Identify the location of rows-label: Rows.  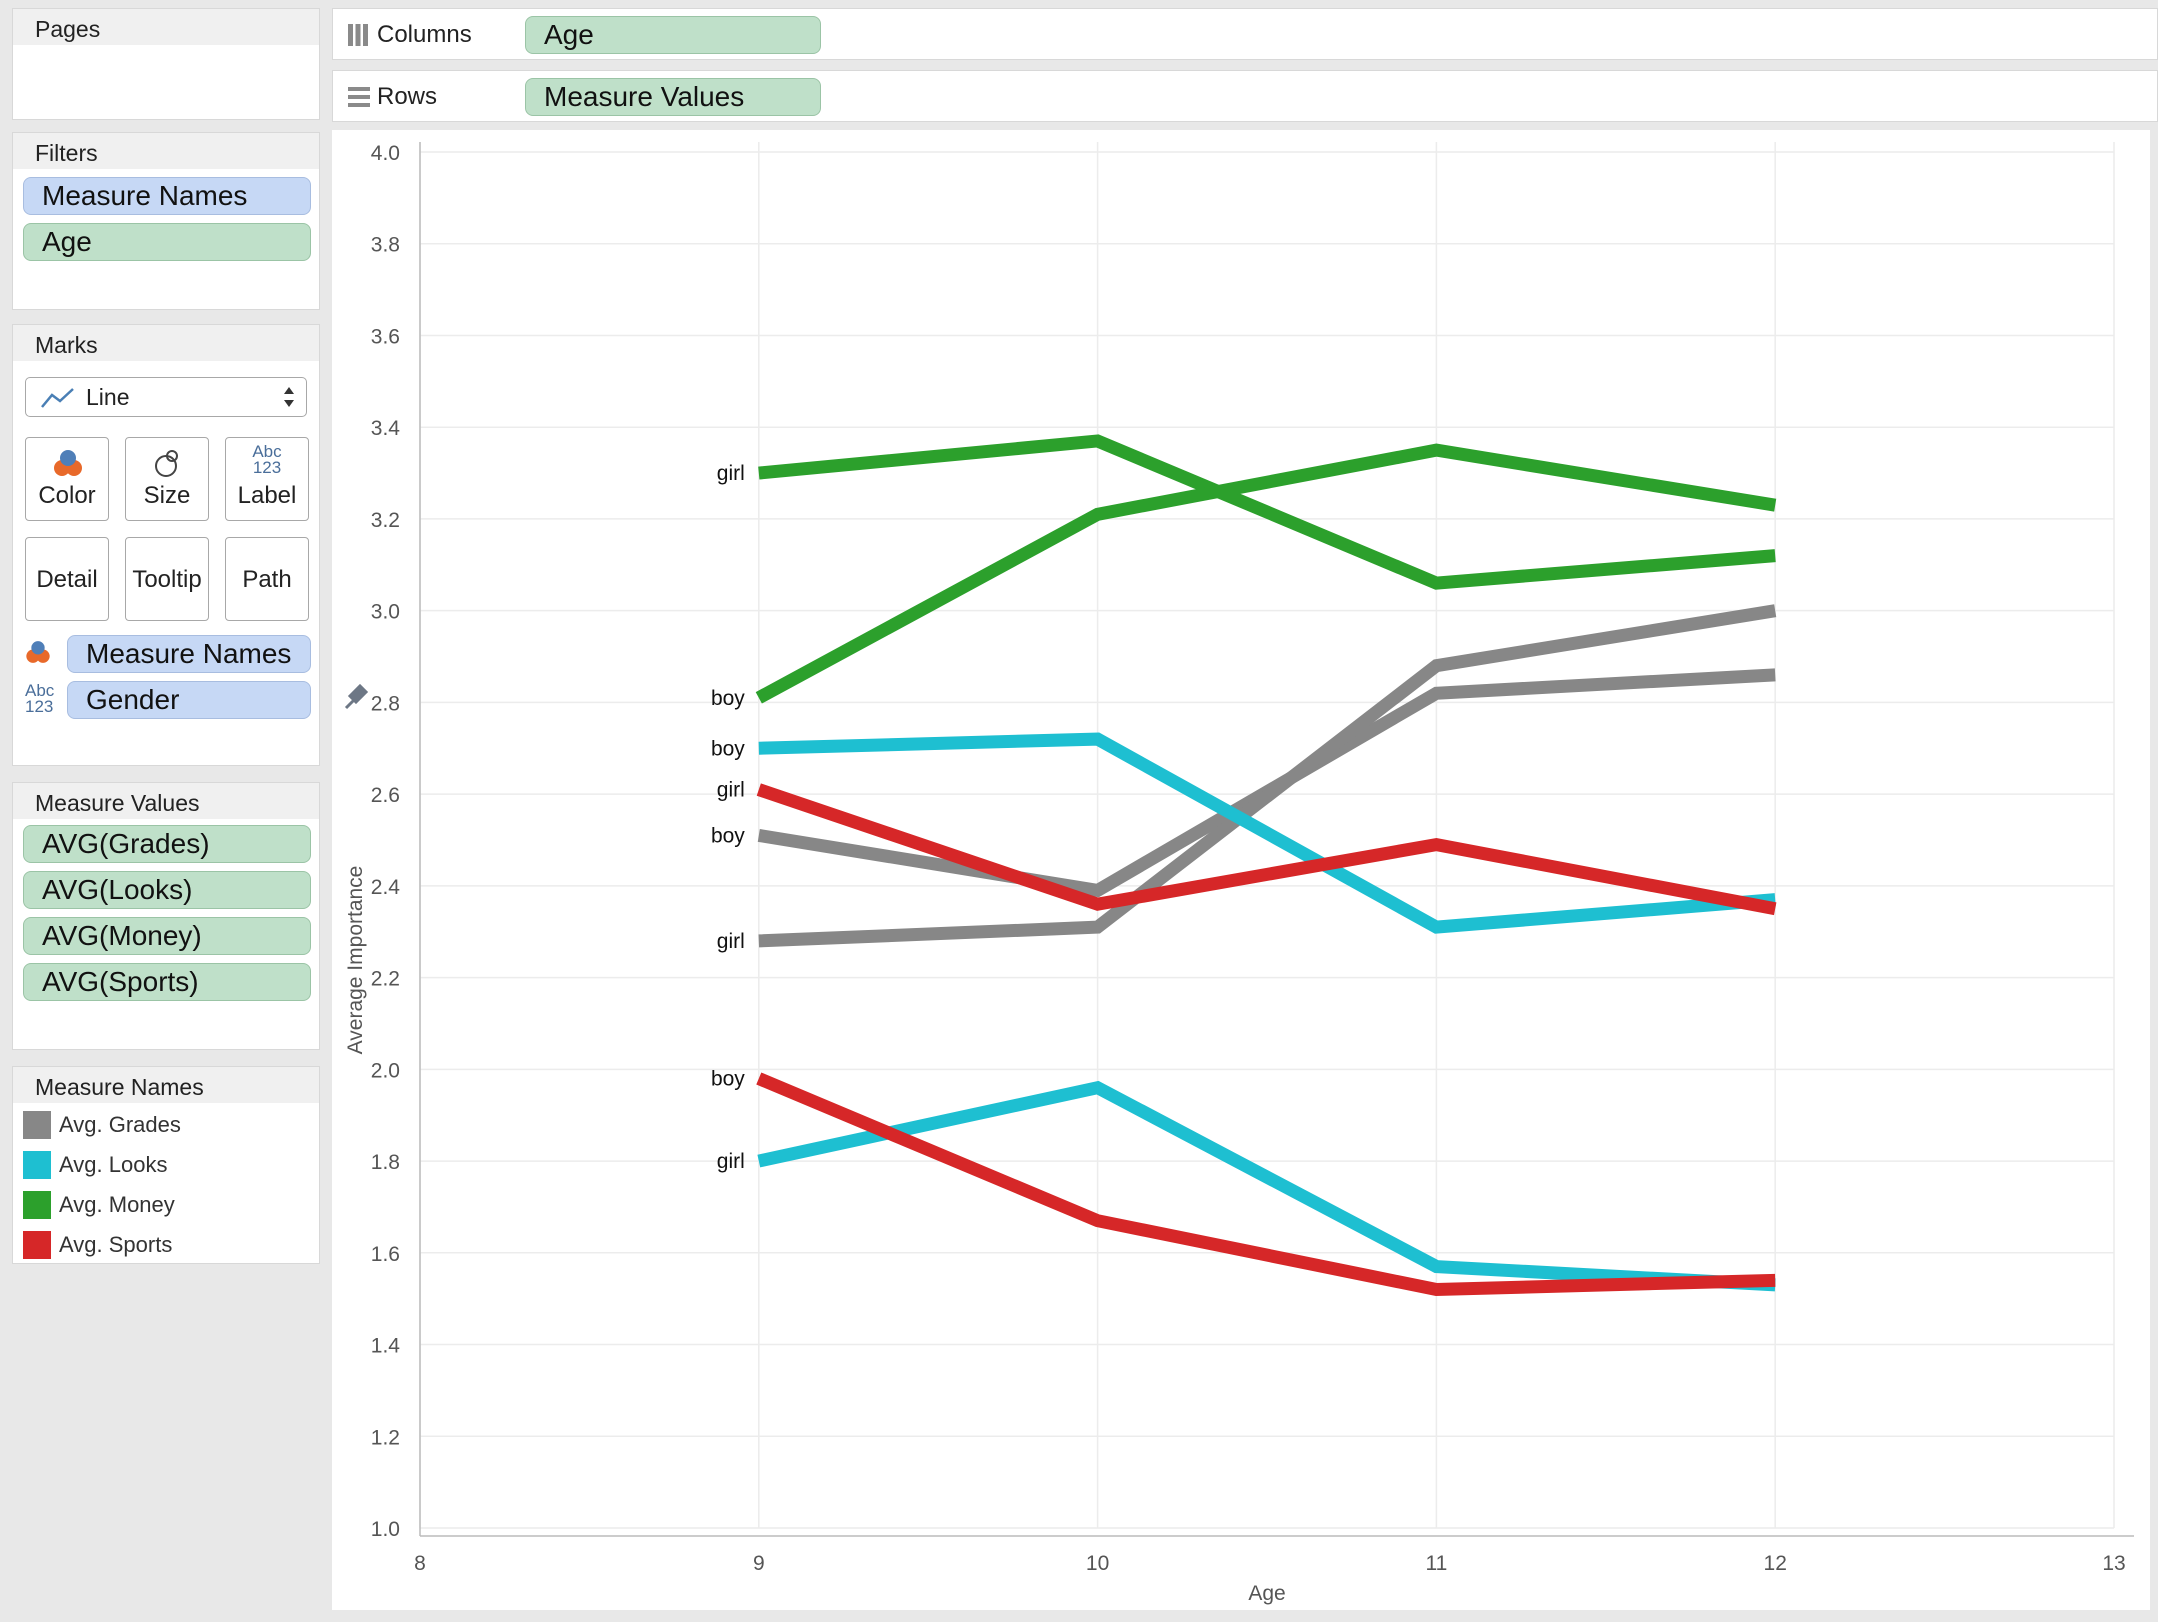
(407, 96).